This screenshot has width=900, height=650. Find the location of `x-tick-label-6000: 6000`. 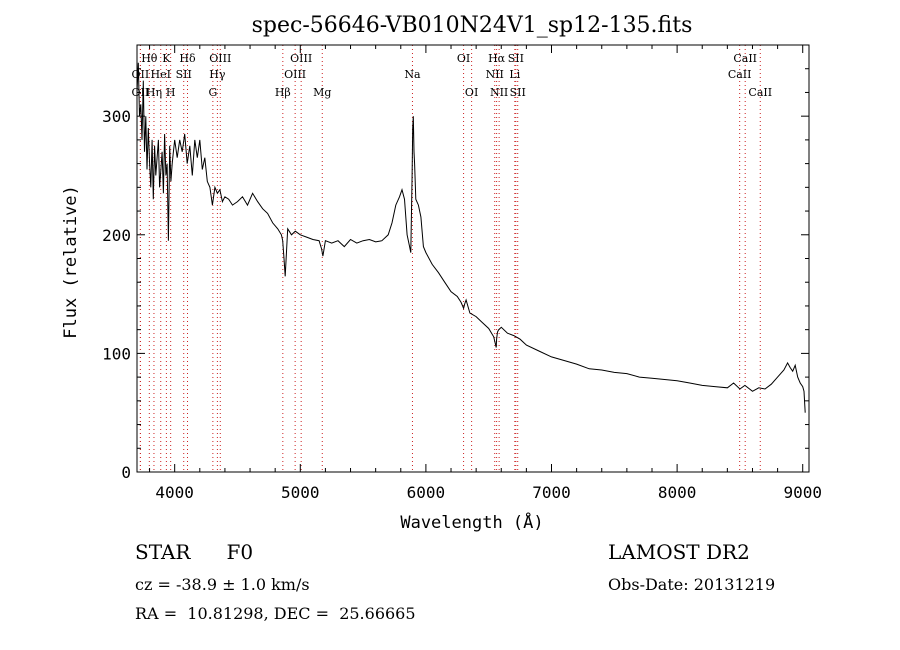

x-tick-label-6000: 6000 is located at coordinates (426, 492).